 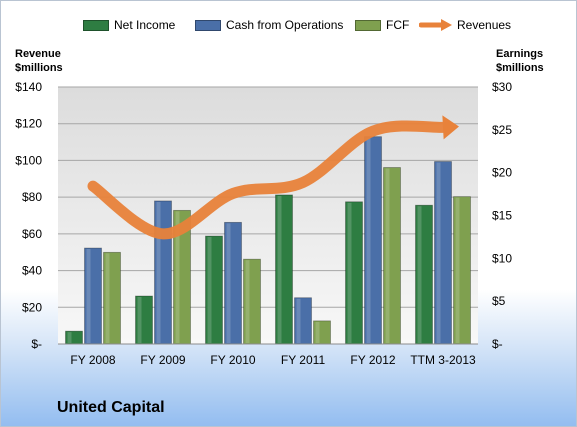 What do you see at coordinates (435, 25) in the screenshot?
I see `legend-arrow-icon` at bounding box center [435, 25].